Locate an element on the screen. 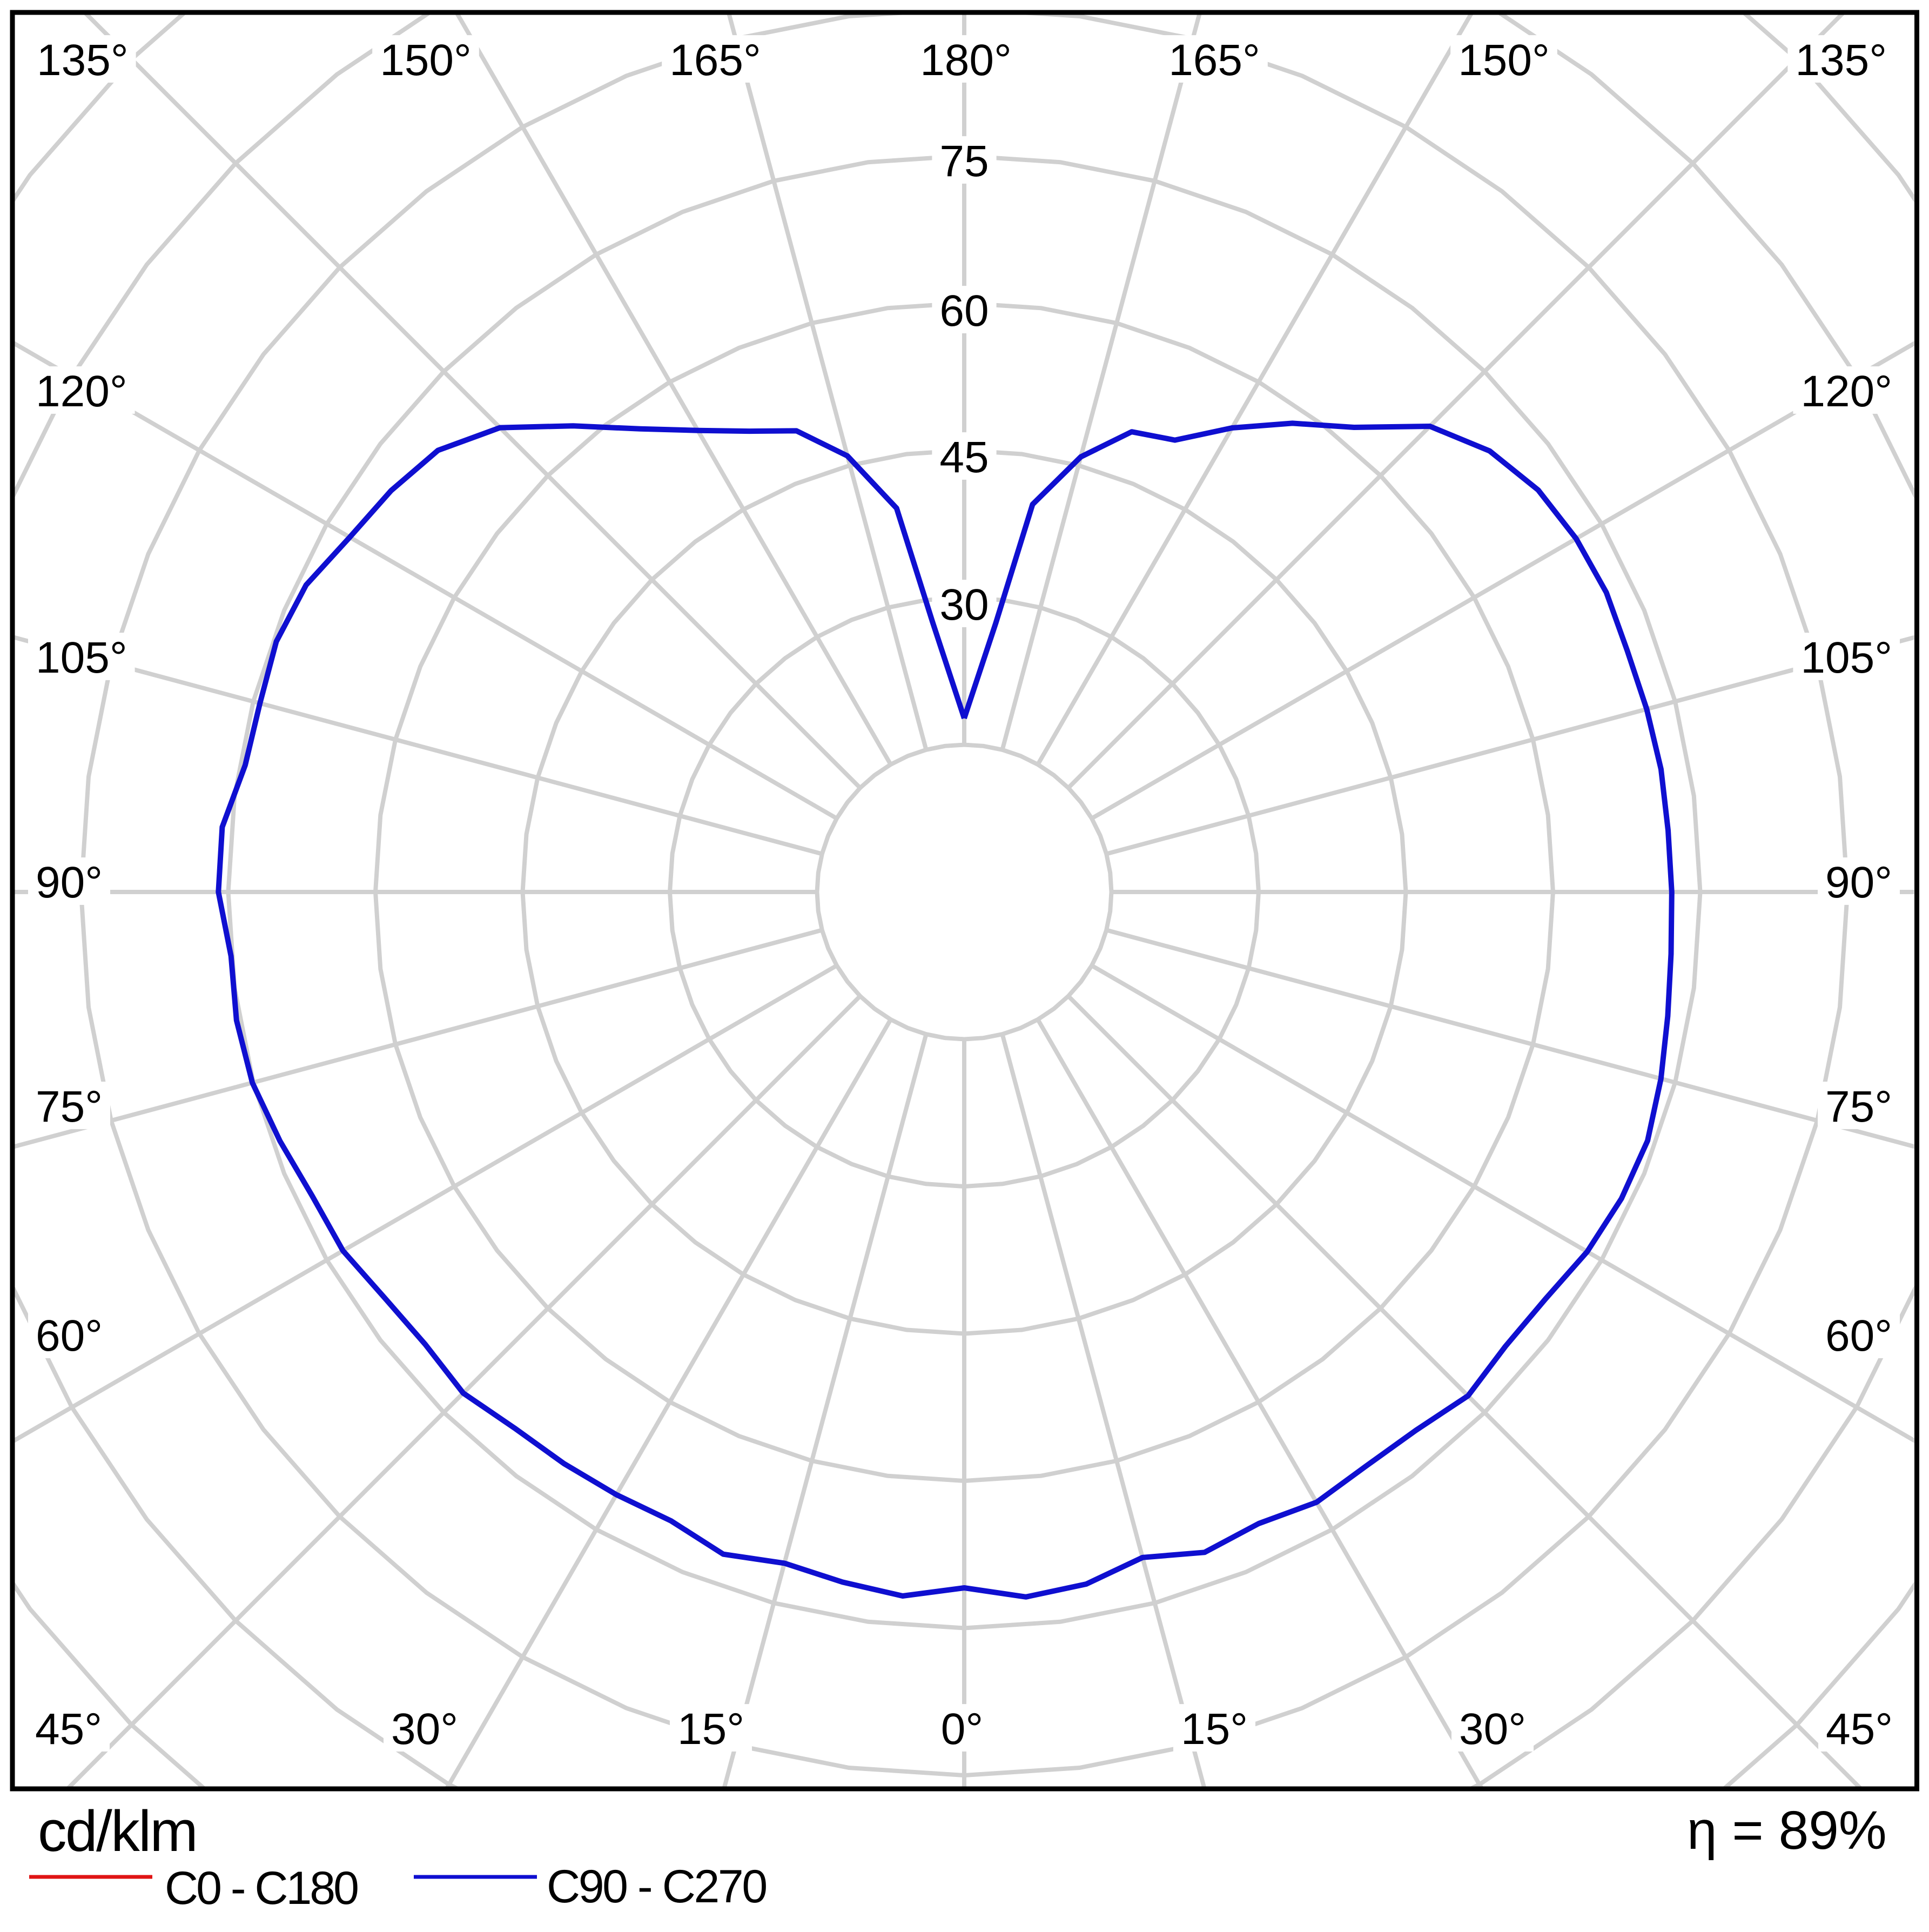 The width and height of the screenshot is (1929, 1932). svg-text: 45 is located at coordinates (964, 457).